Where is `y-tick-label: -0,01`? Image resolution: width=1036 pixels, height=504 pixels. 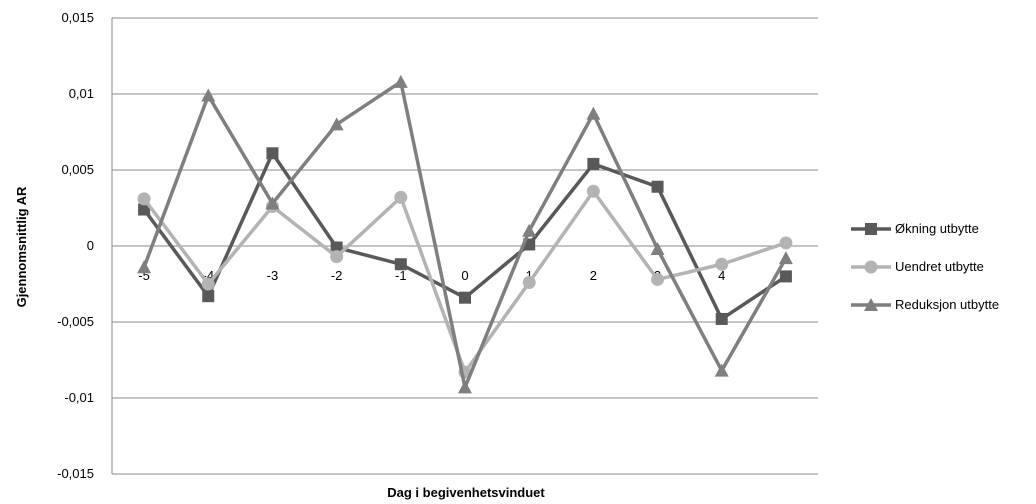
y-tick-label: -0,01 is located at coordinates (79, 397).